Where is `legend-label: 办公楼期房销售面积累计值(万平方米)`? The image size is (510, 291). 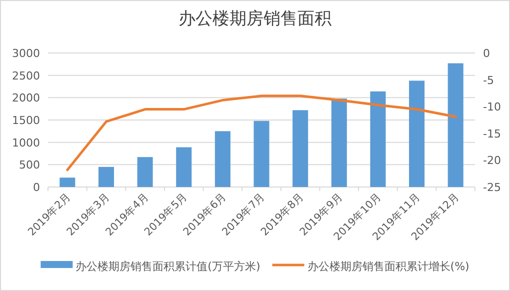 legend-label: 办公楼期房销售面积累计值(万平方米) is located at coordinates (168, 266).